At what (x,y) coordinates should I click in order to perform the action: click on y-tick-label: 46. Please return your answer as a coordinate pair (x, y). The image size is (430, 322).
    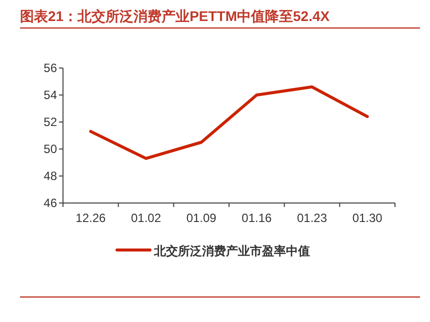
    Looking at the image, I should click on (51, 203).